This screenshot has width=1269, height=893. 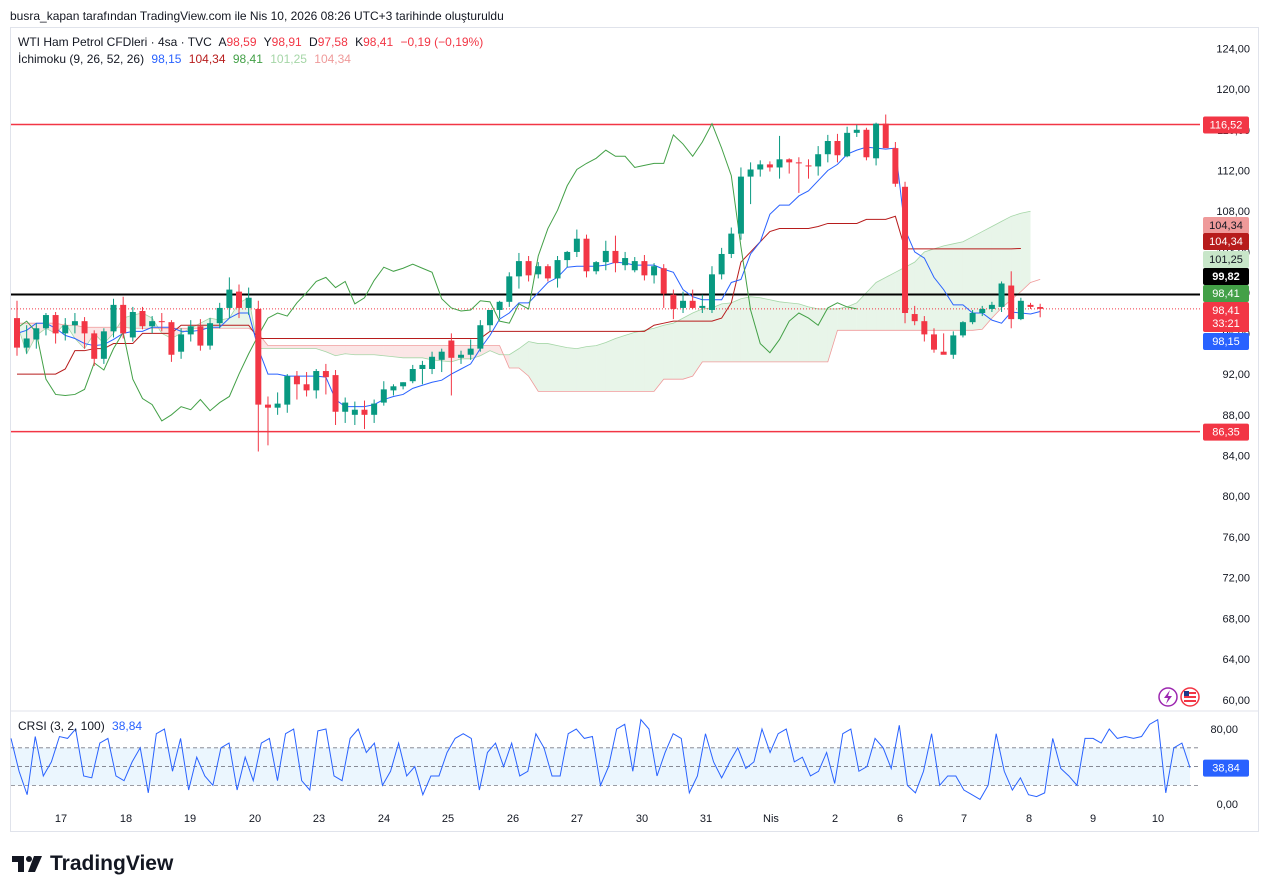 I want to click on change-value: −0,19 (−0,19%), so click(x=442, y=42).